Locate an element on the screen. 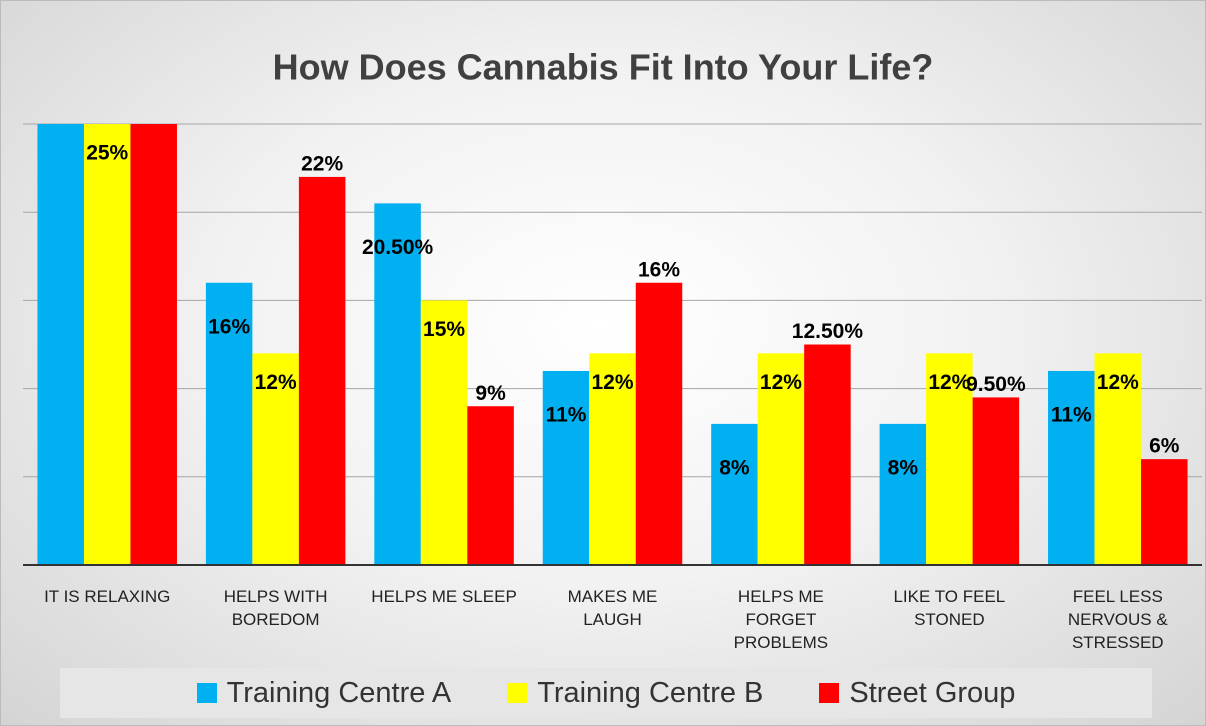 Image resolution: width=1206 pixels, height=726 pixels. chart-title: How Does Cannabis Fit Into Your Life? is located at coordinates (603, 67).